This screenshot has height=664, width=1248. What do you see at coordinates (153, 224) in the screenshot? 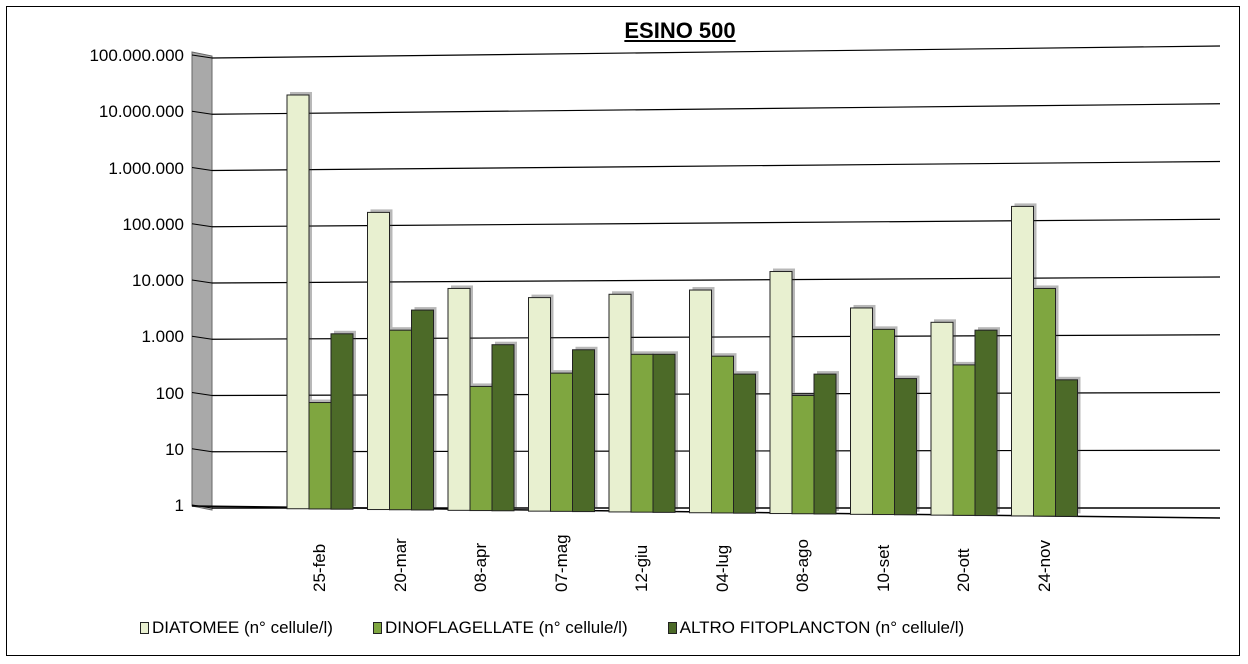
I see `y-tick-label: 100.000` at bounding box center [153, 224].